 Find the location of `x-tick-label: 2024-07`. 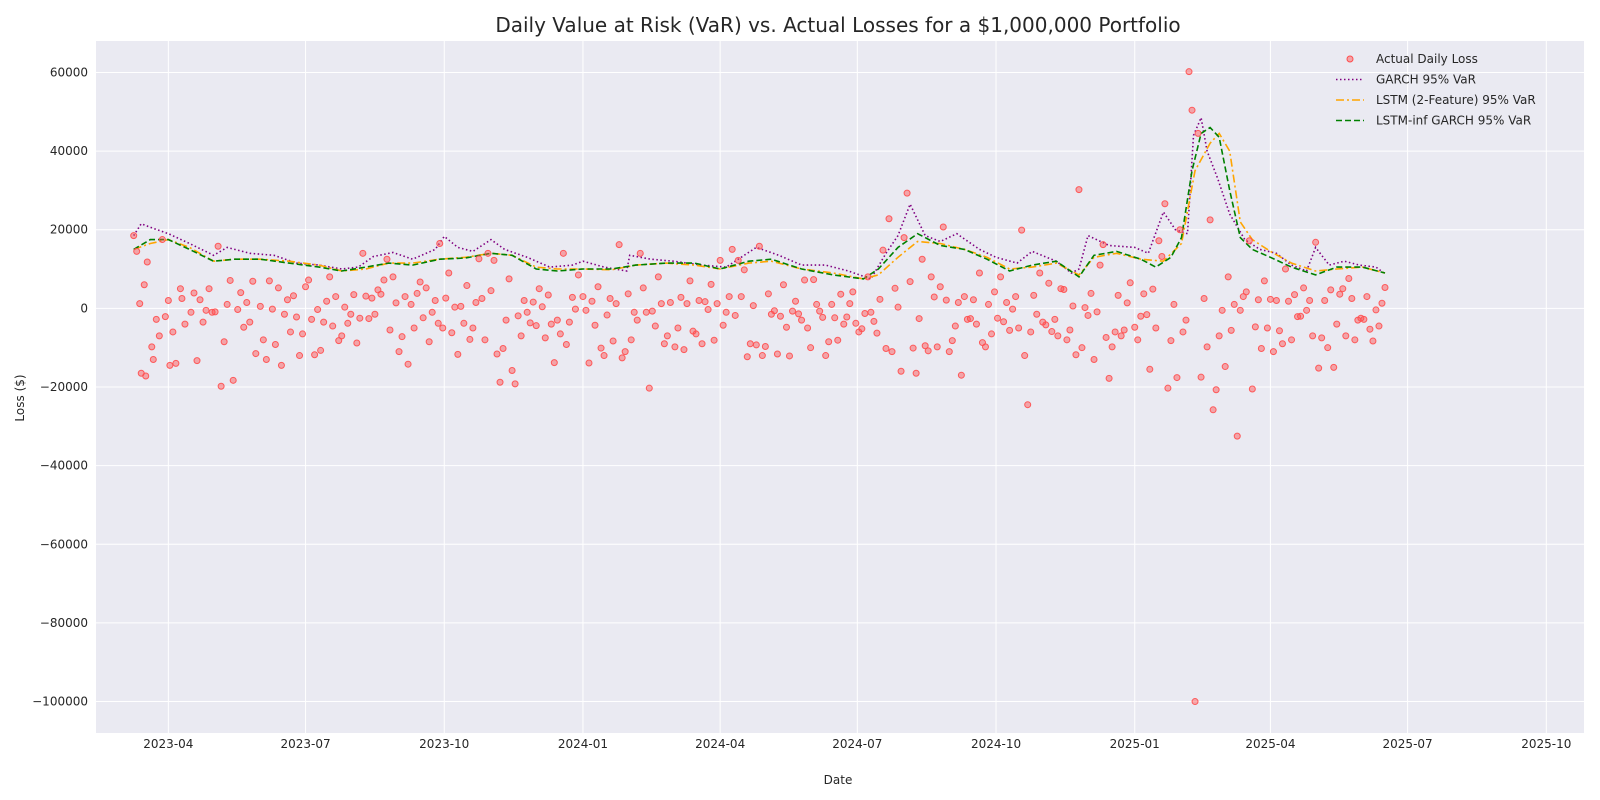

x-tick-label: 2024-07 is located at coordinates (857, 744).